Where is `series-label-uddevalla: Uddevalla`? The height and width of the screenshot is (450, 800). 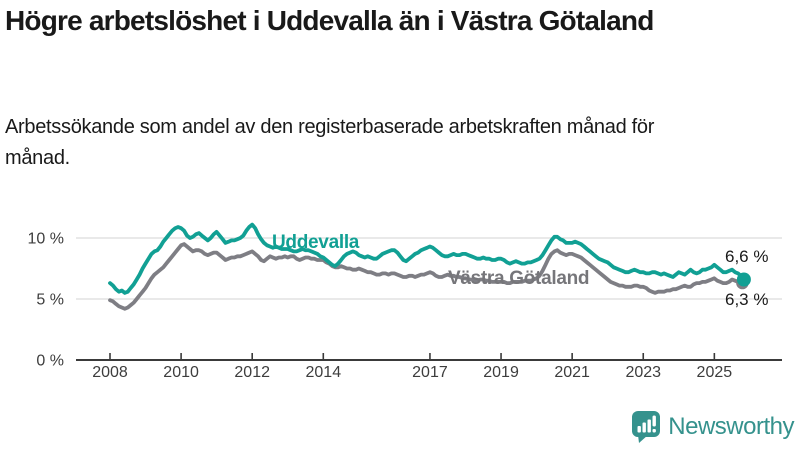
series-label-uddevalla: Uddevalla is located at coordinates (316, 242).